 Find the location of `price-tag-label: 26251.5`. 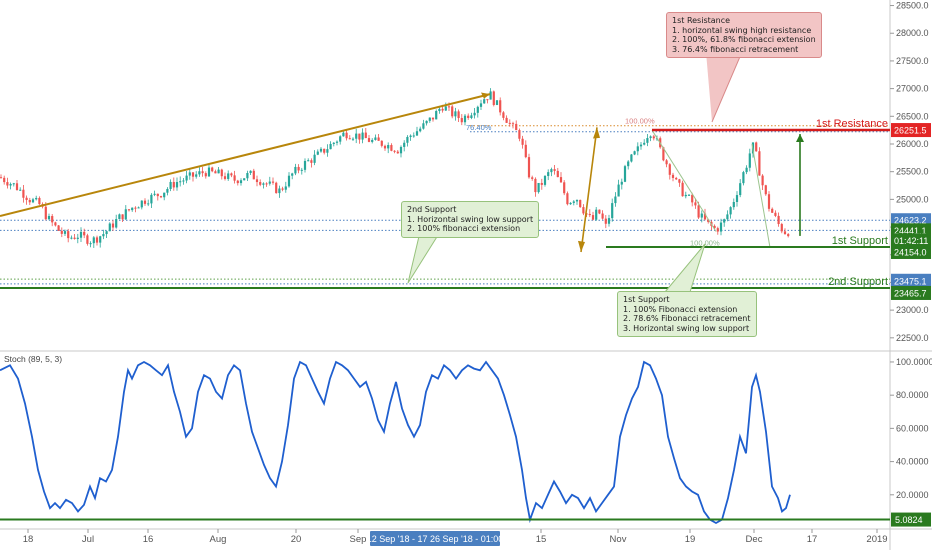

price-tag-label: 26251.5 is located at coordinates (910, 131).